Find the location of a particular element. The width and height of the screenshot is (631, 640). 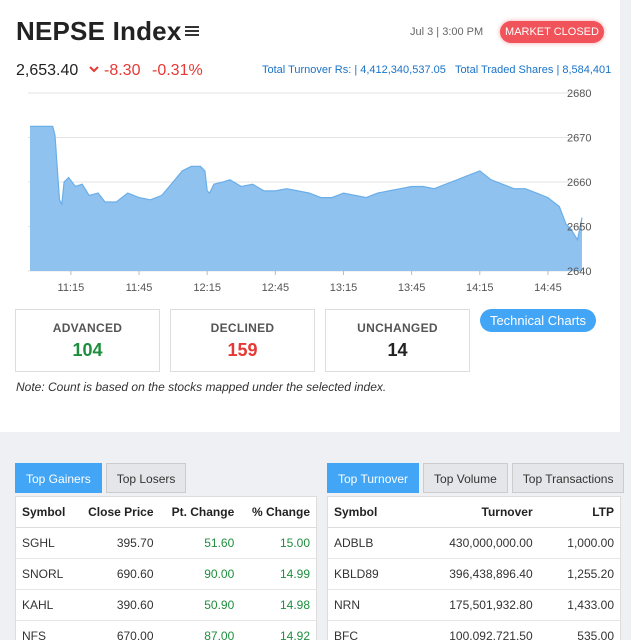

table-row: KBLD89 396,438,896.40 1,255.20 is located at coordinates (474, 574).